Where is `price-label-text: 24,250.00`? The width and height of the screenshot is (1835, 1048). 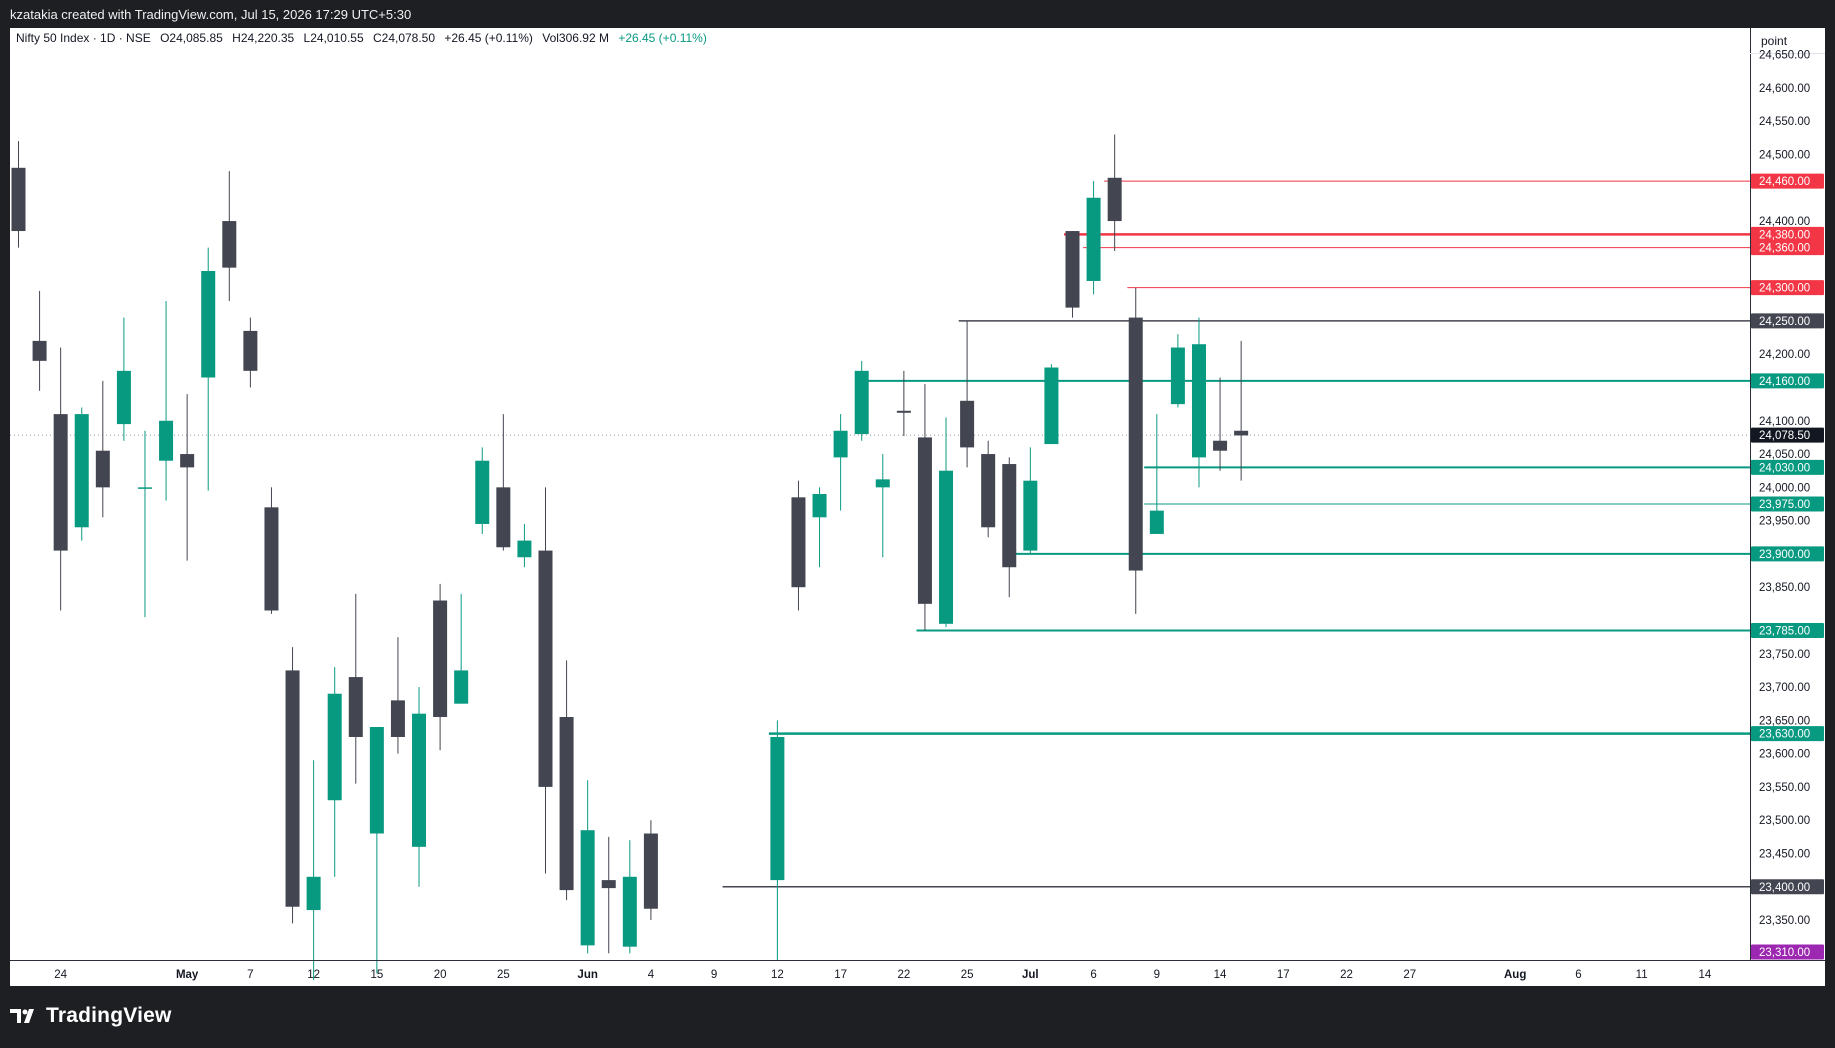
price-label-text: 24,250.00 is located at coordinates (1784, 322).